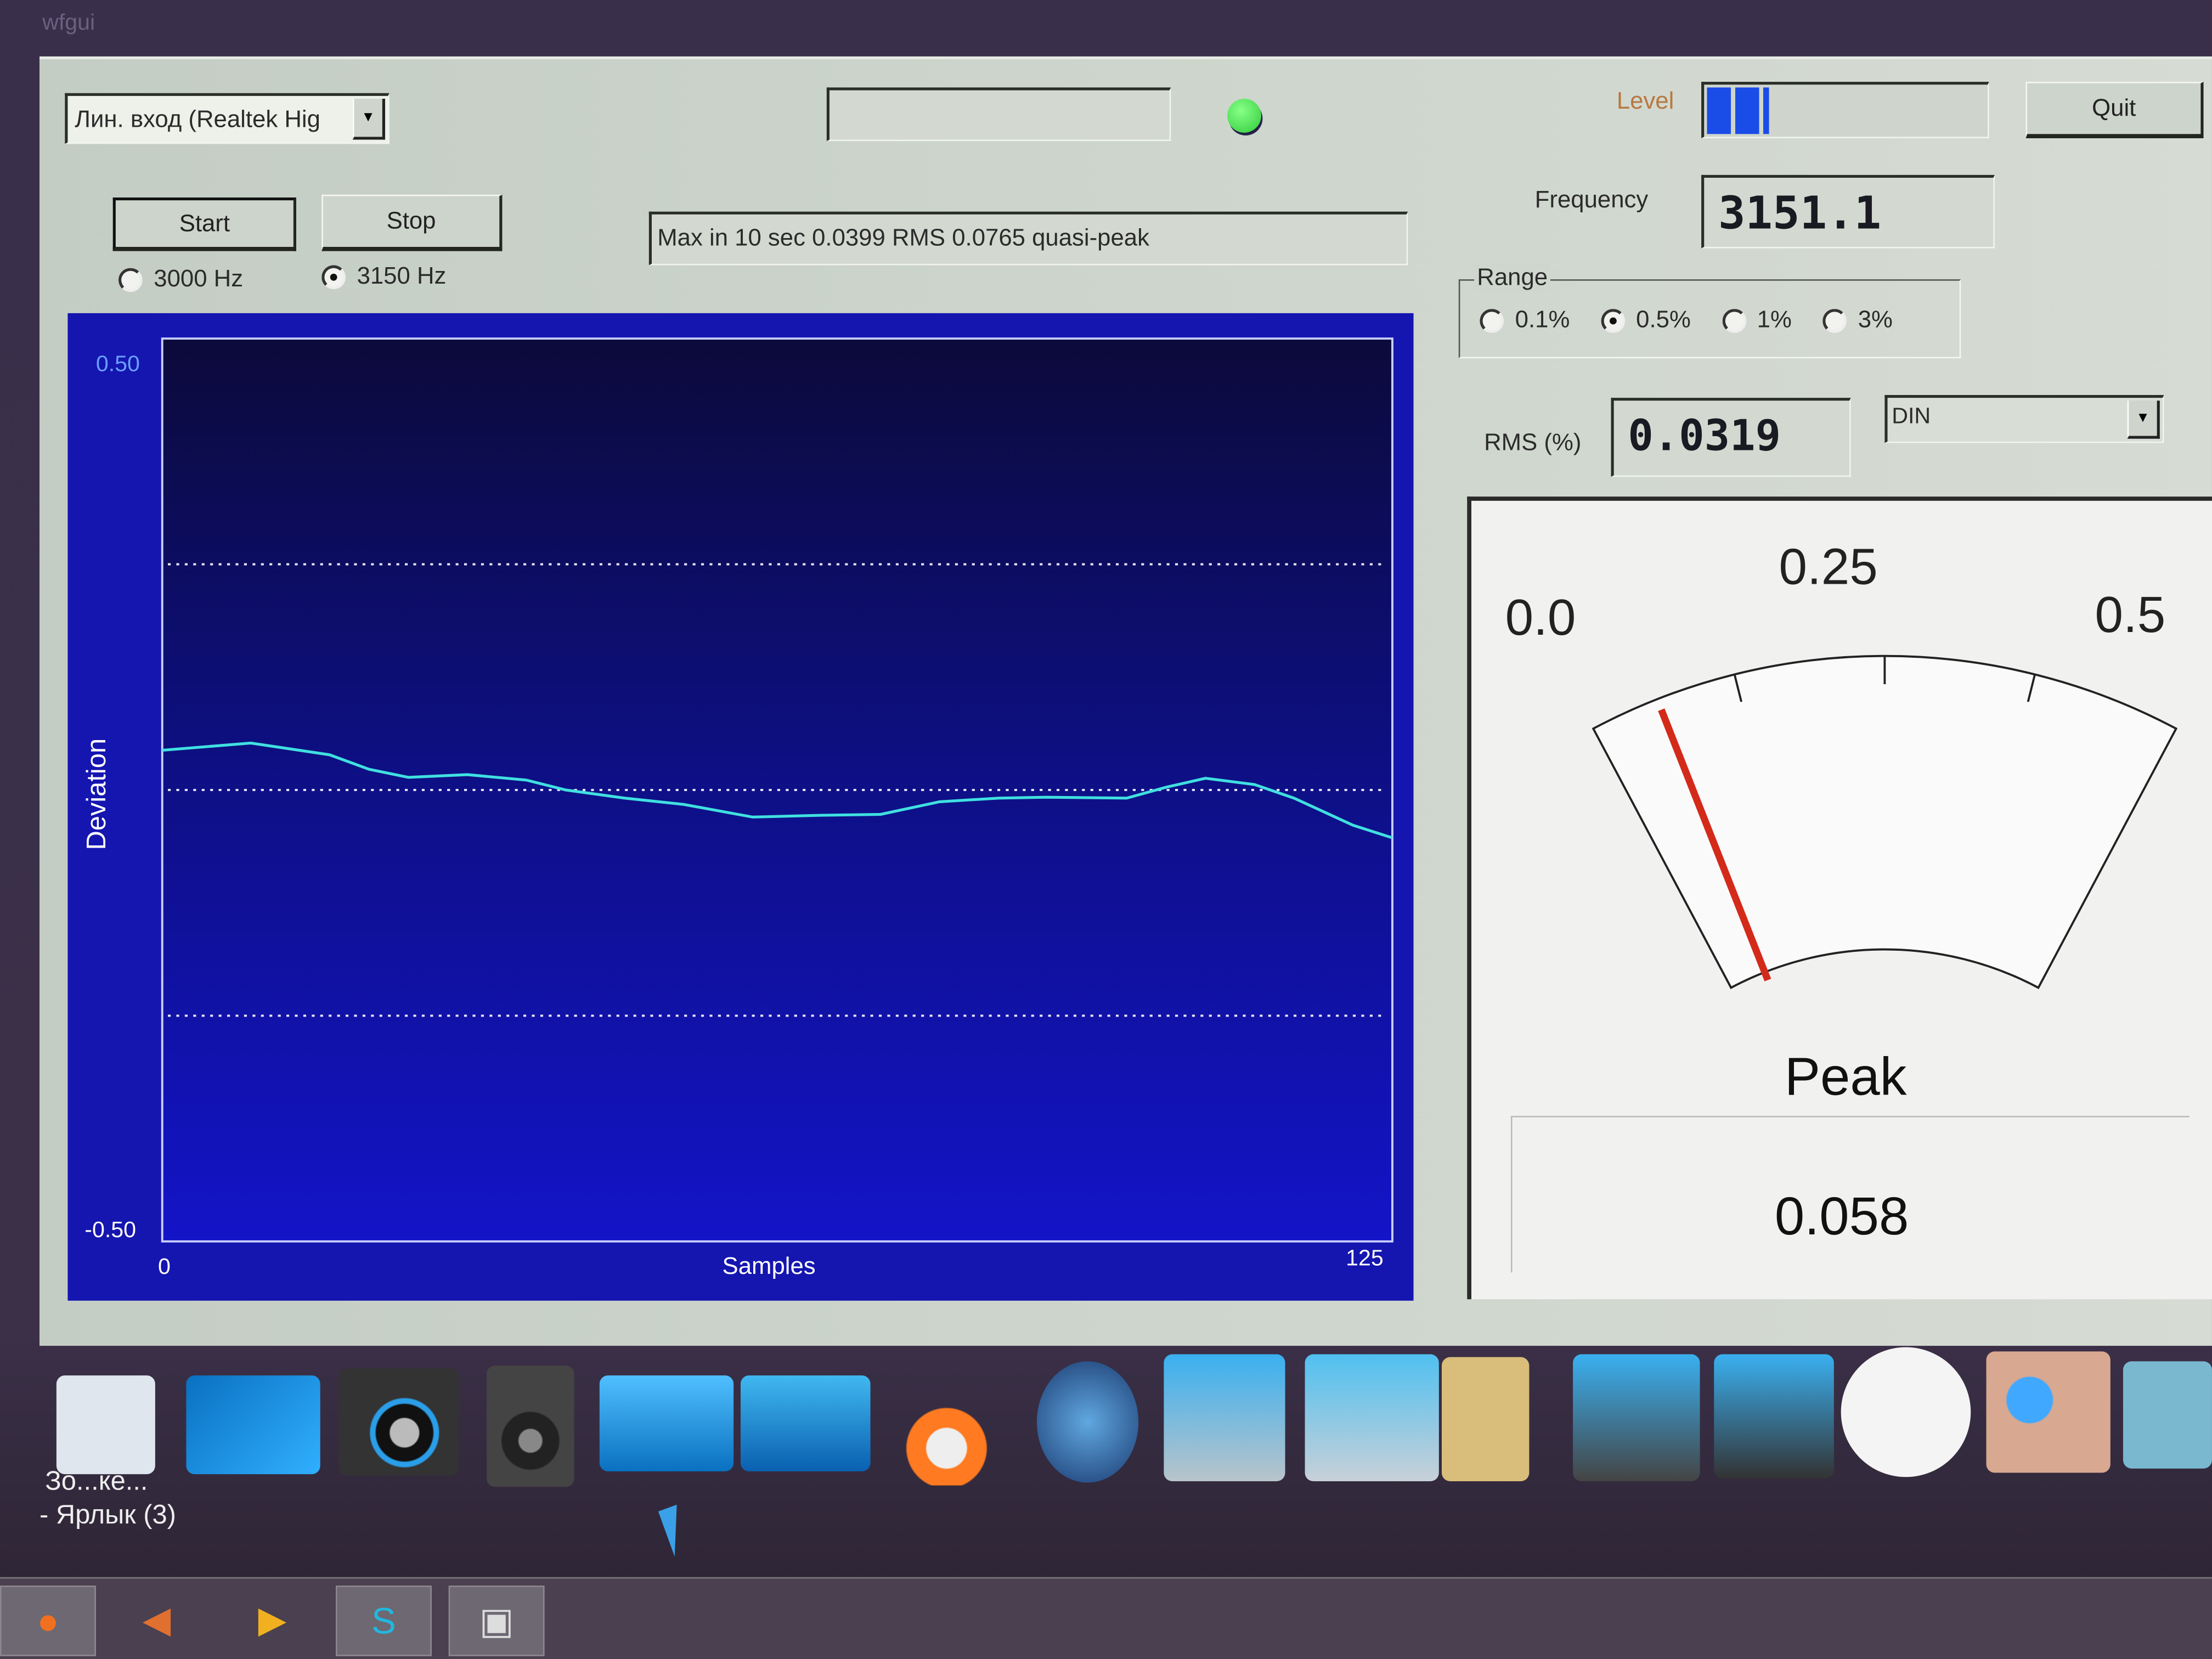 The width and height of the screenshot is (2212, 1659). I want to click on meter-readout: 0.058, so click(1841, 1218).